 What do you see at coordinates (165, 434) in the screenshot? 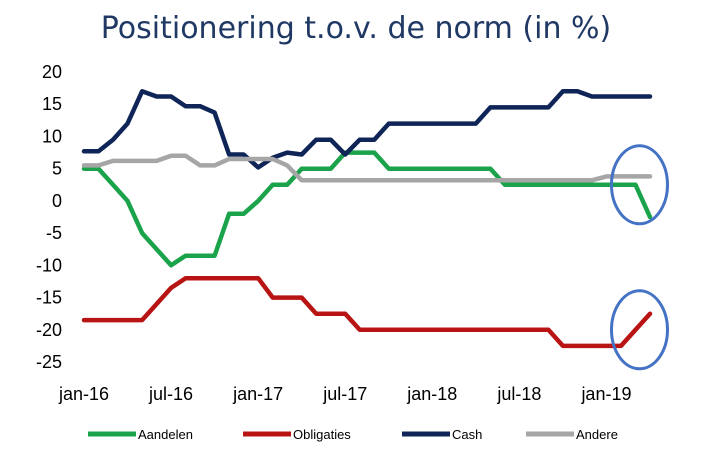
I see `legend-label-aandelen: Aandelen` at bounding box center [165, 434].